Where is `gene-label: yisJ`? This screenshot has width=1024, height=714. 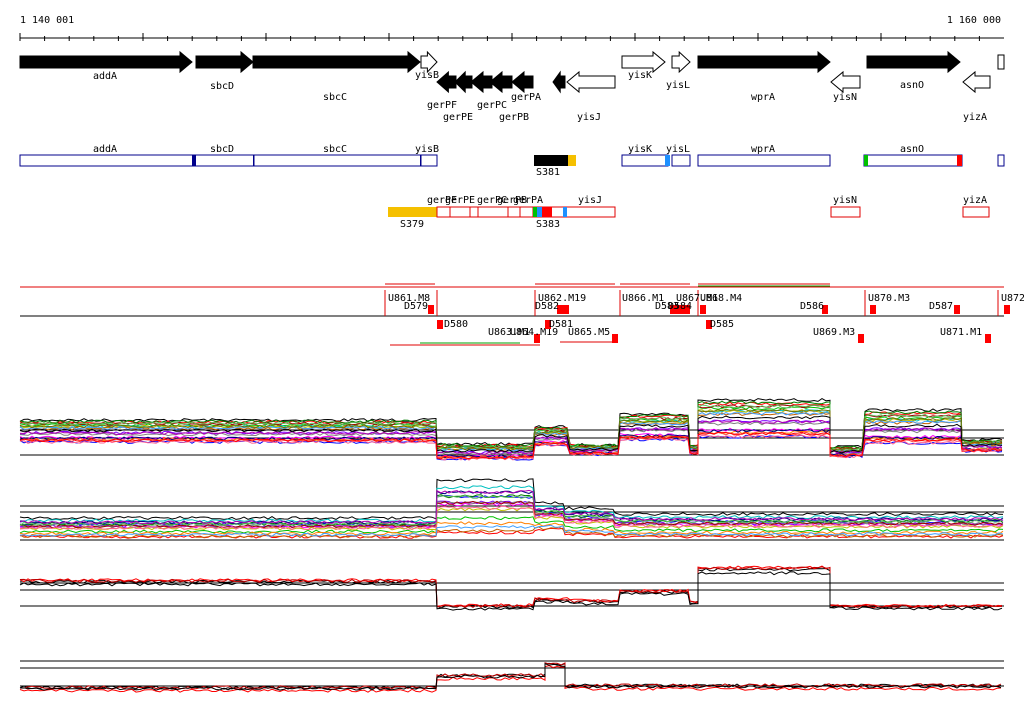
gene-label: yisJ is located at coordinates (589, 117).